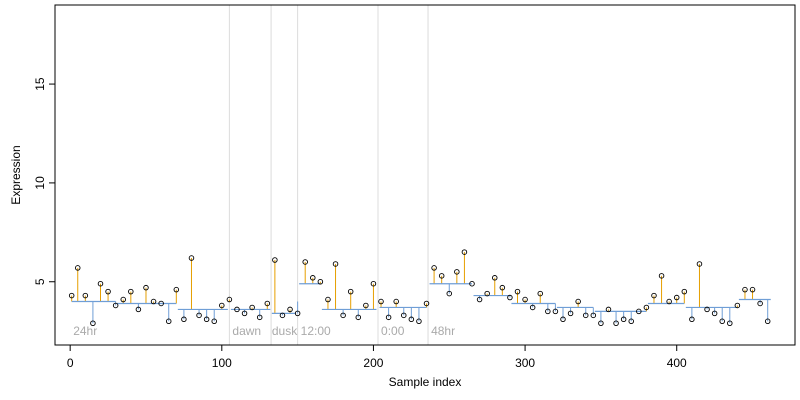 Image resolution: width=800 pixels, height=400 pixels. Describe the element at coordinates (44, 181) in the screenshot. I see `y-axis: 5 10 15` at that location.